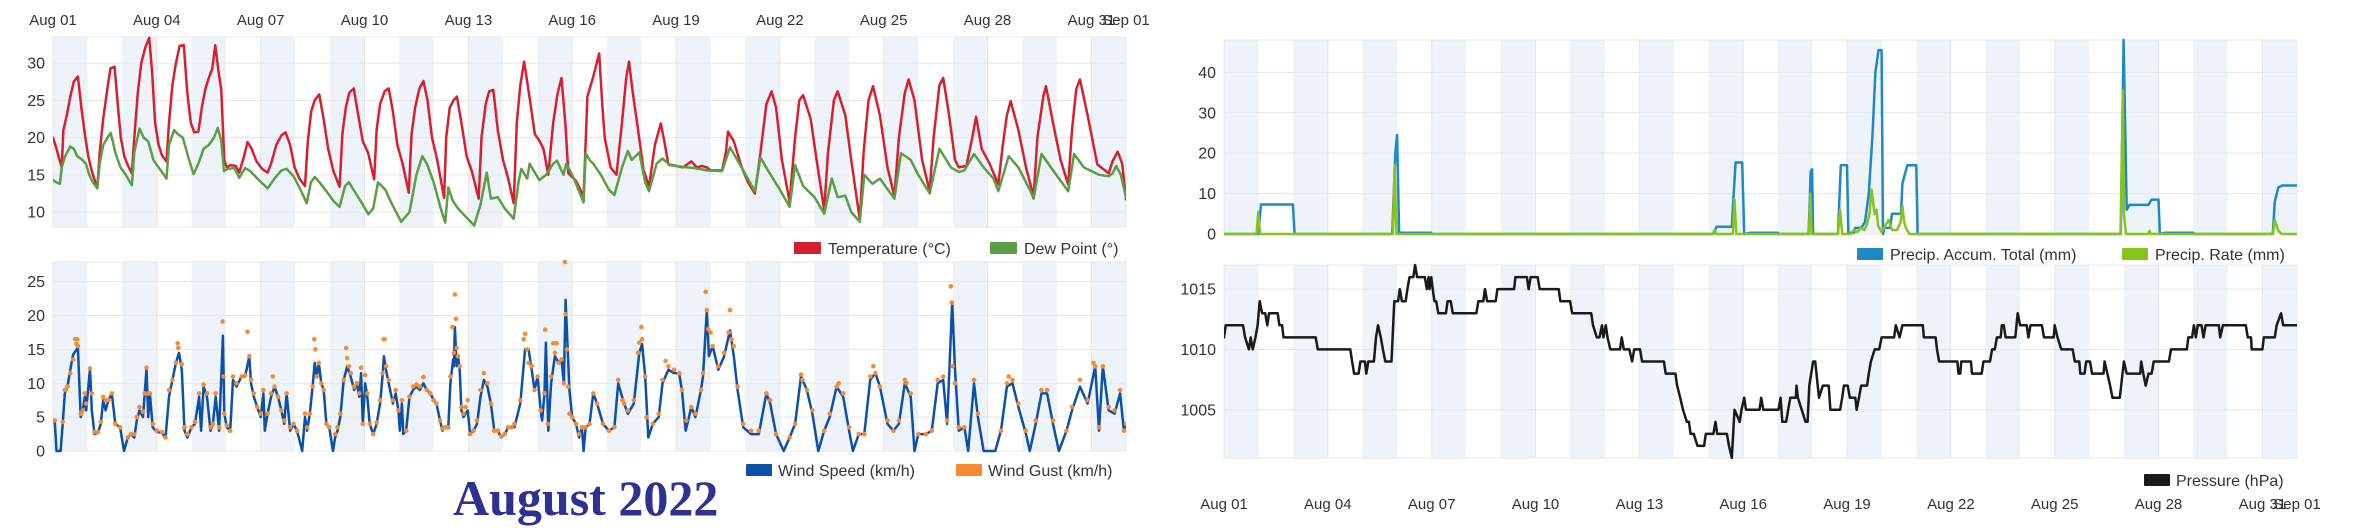 The height and width of the screenshot is (531, 2362). I want to click on x-tick-label: Aug 28, so click(2159, 504).